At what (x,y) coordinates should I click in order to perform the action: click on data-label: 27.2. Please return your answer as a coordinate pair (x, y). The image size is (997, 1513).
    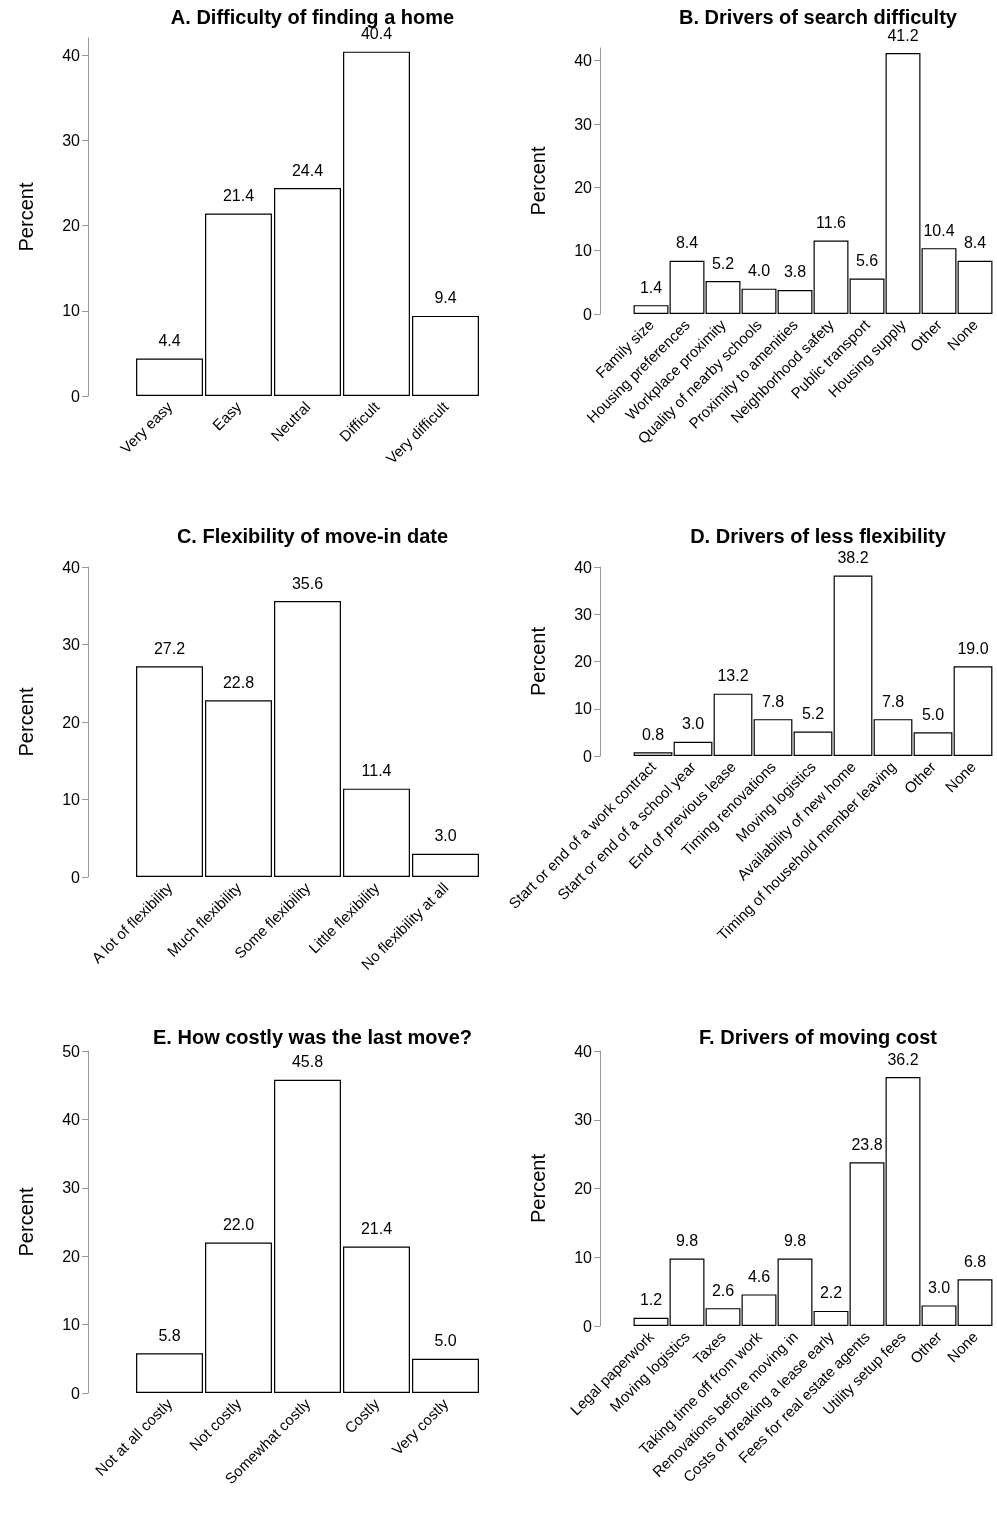
    Looking at the image, I should click on (169, 648).